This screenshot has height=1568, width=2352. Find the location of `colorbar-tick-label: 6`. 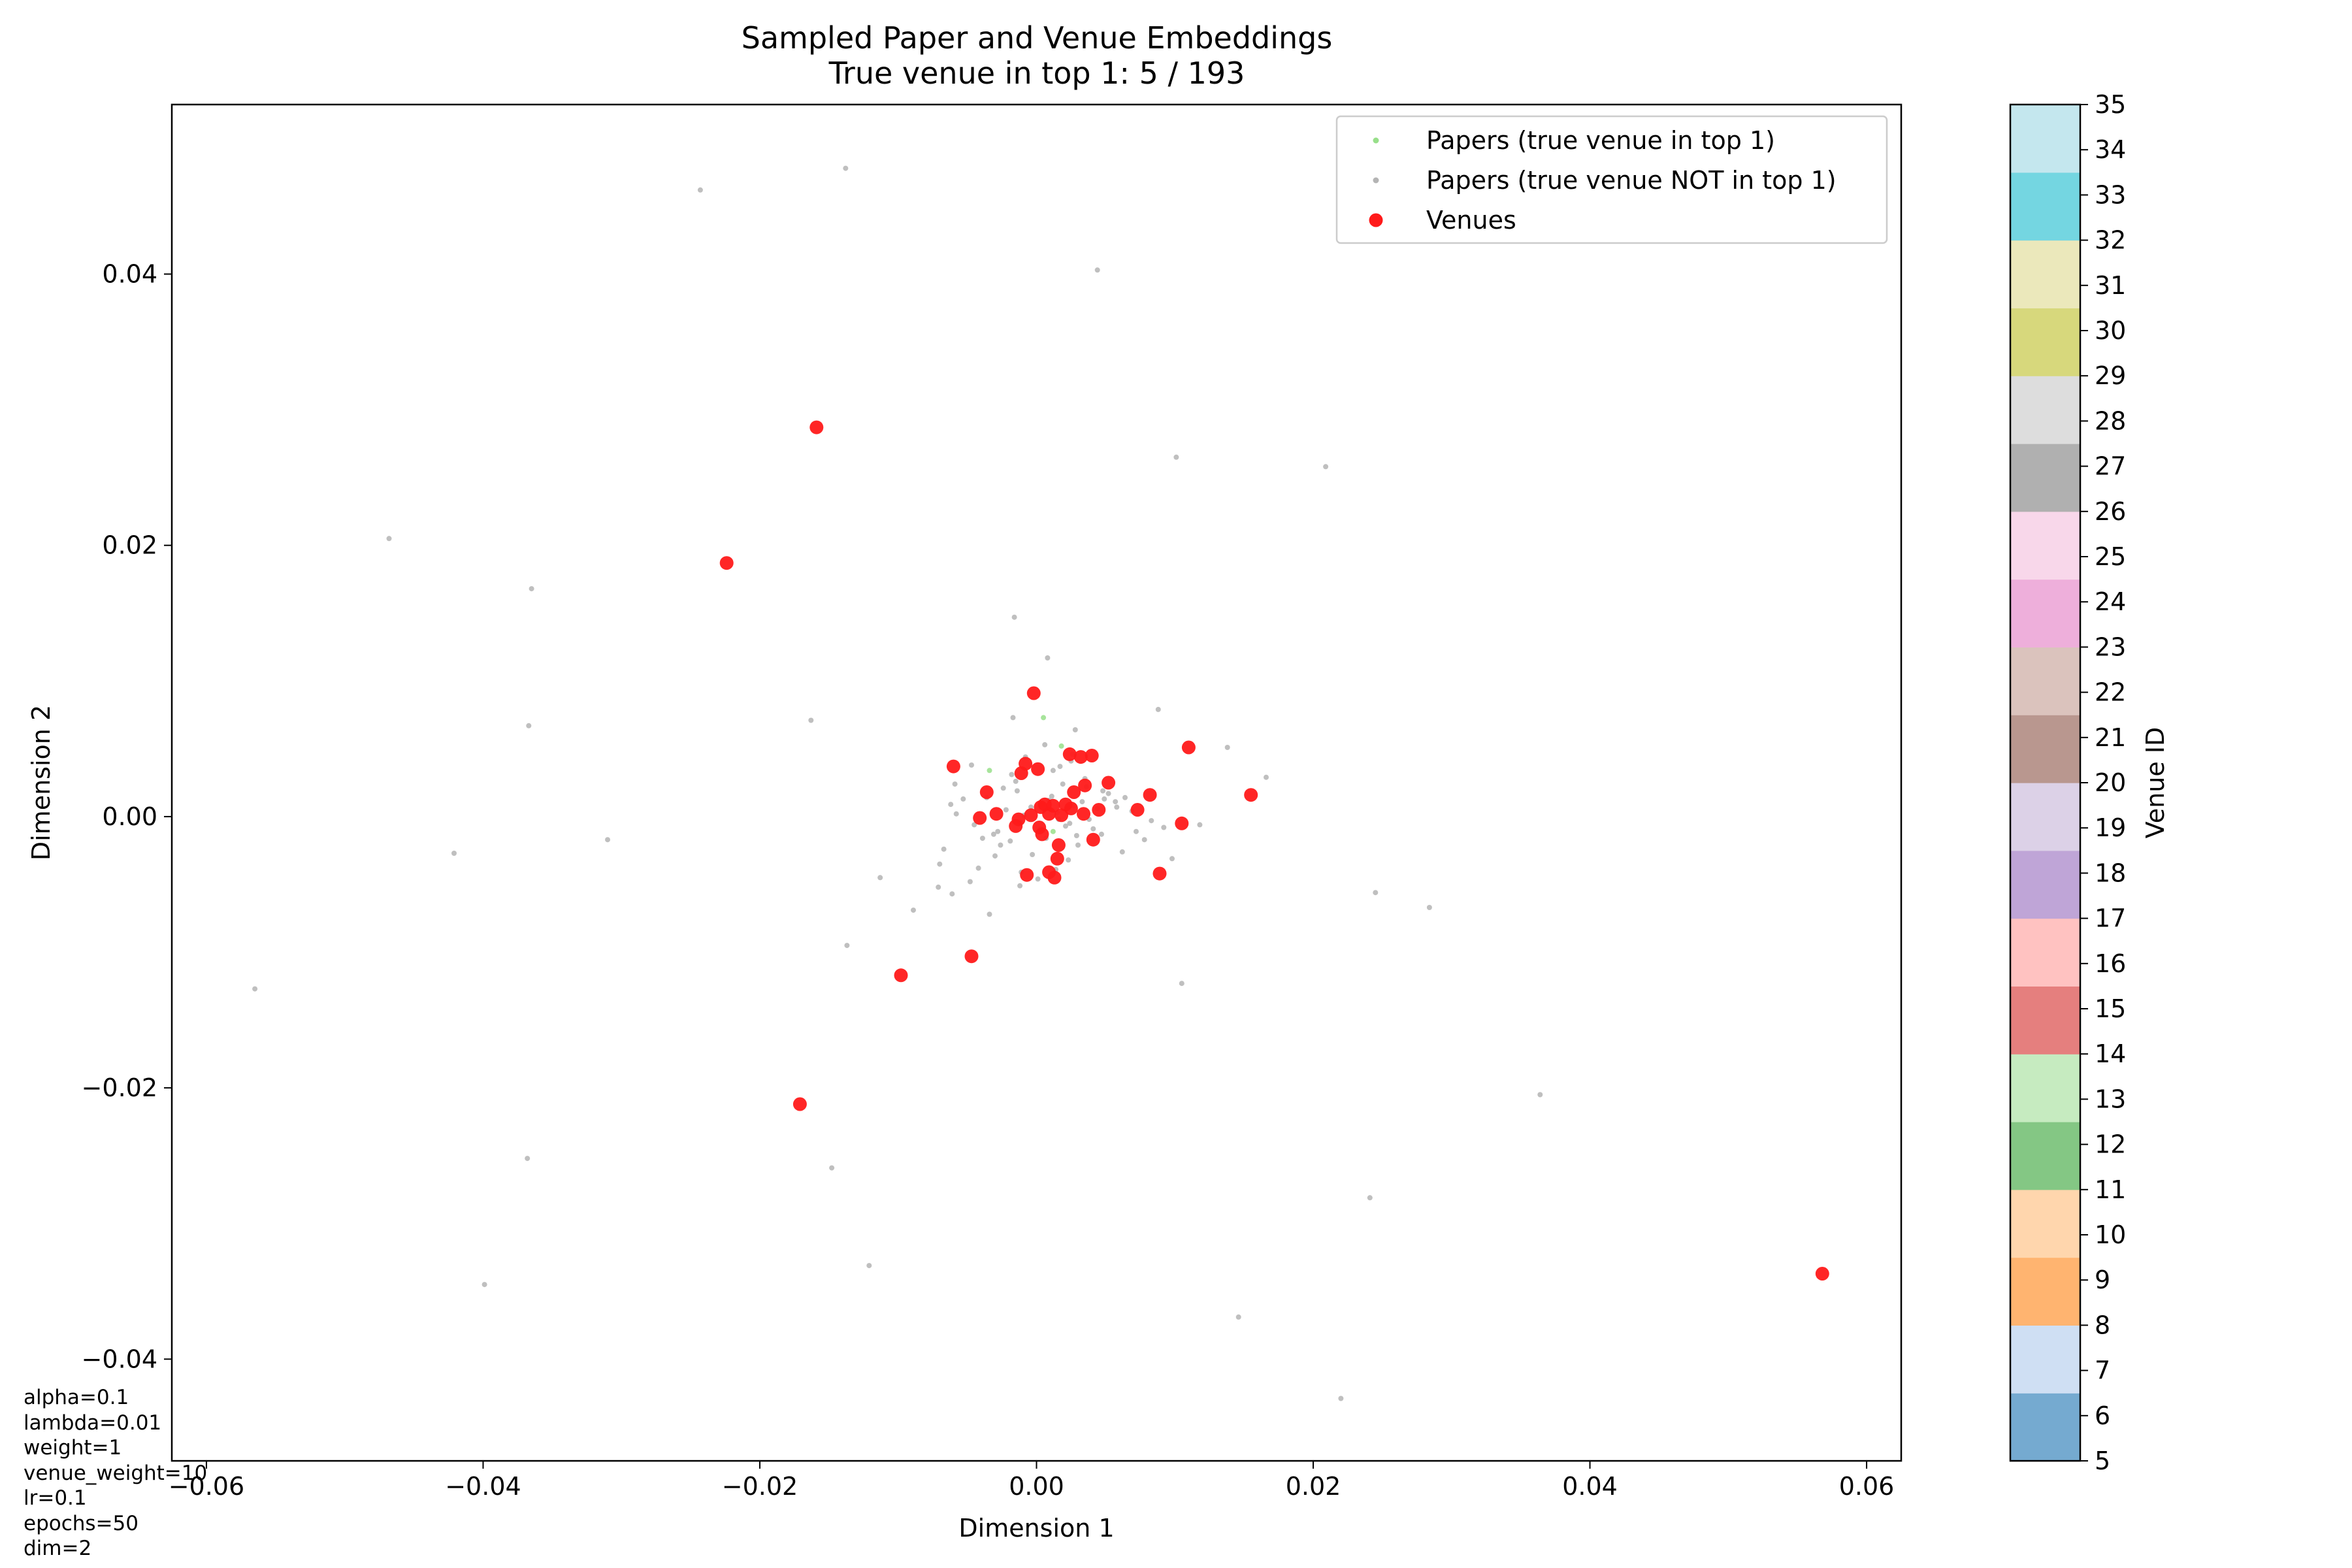

colorbar-tick-label: 6 is located at coordinates (2102, 1415).